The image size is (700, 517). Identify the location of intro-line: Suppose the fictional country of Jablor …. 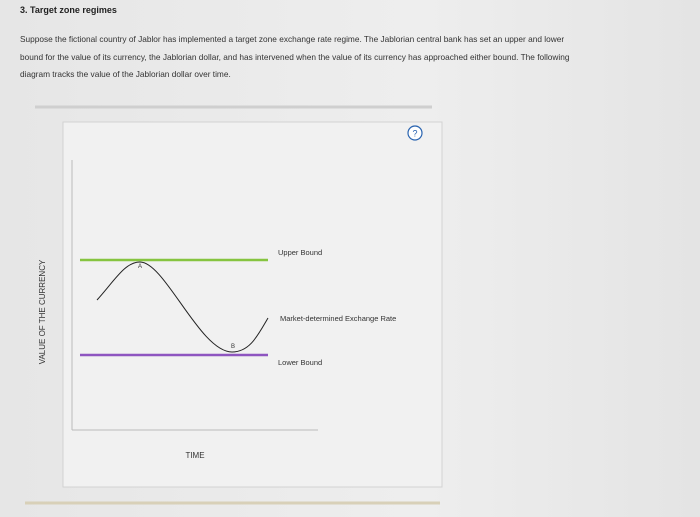
(292, 39).